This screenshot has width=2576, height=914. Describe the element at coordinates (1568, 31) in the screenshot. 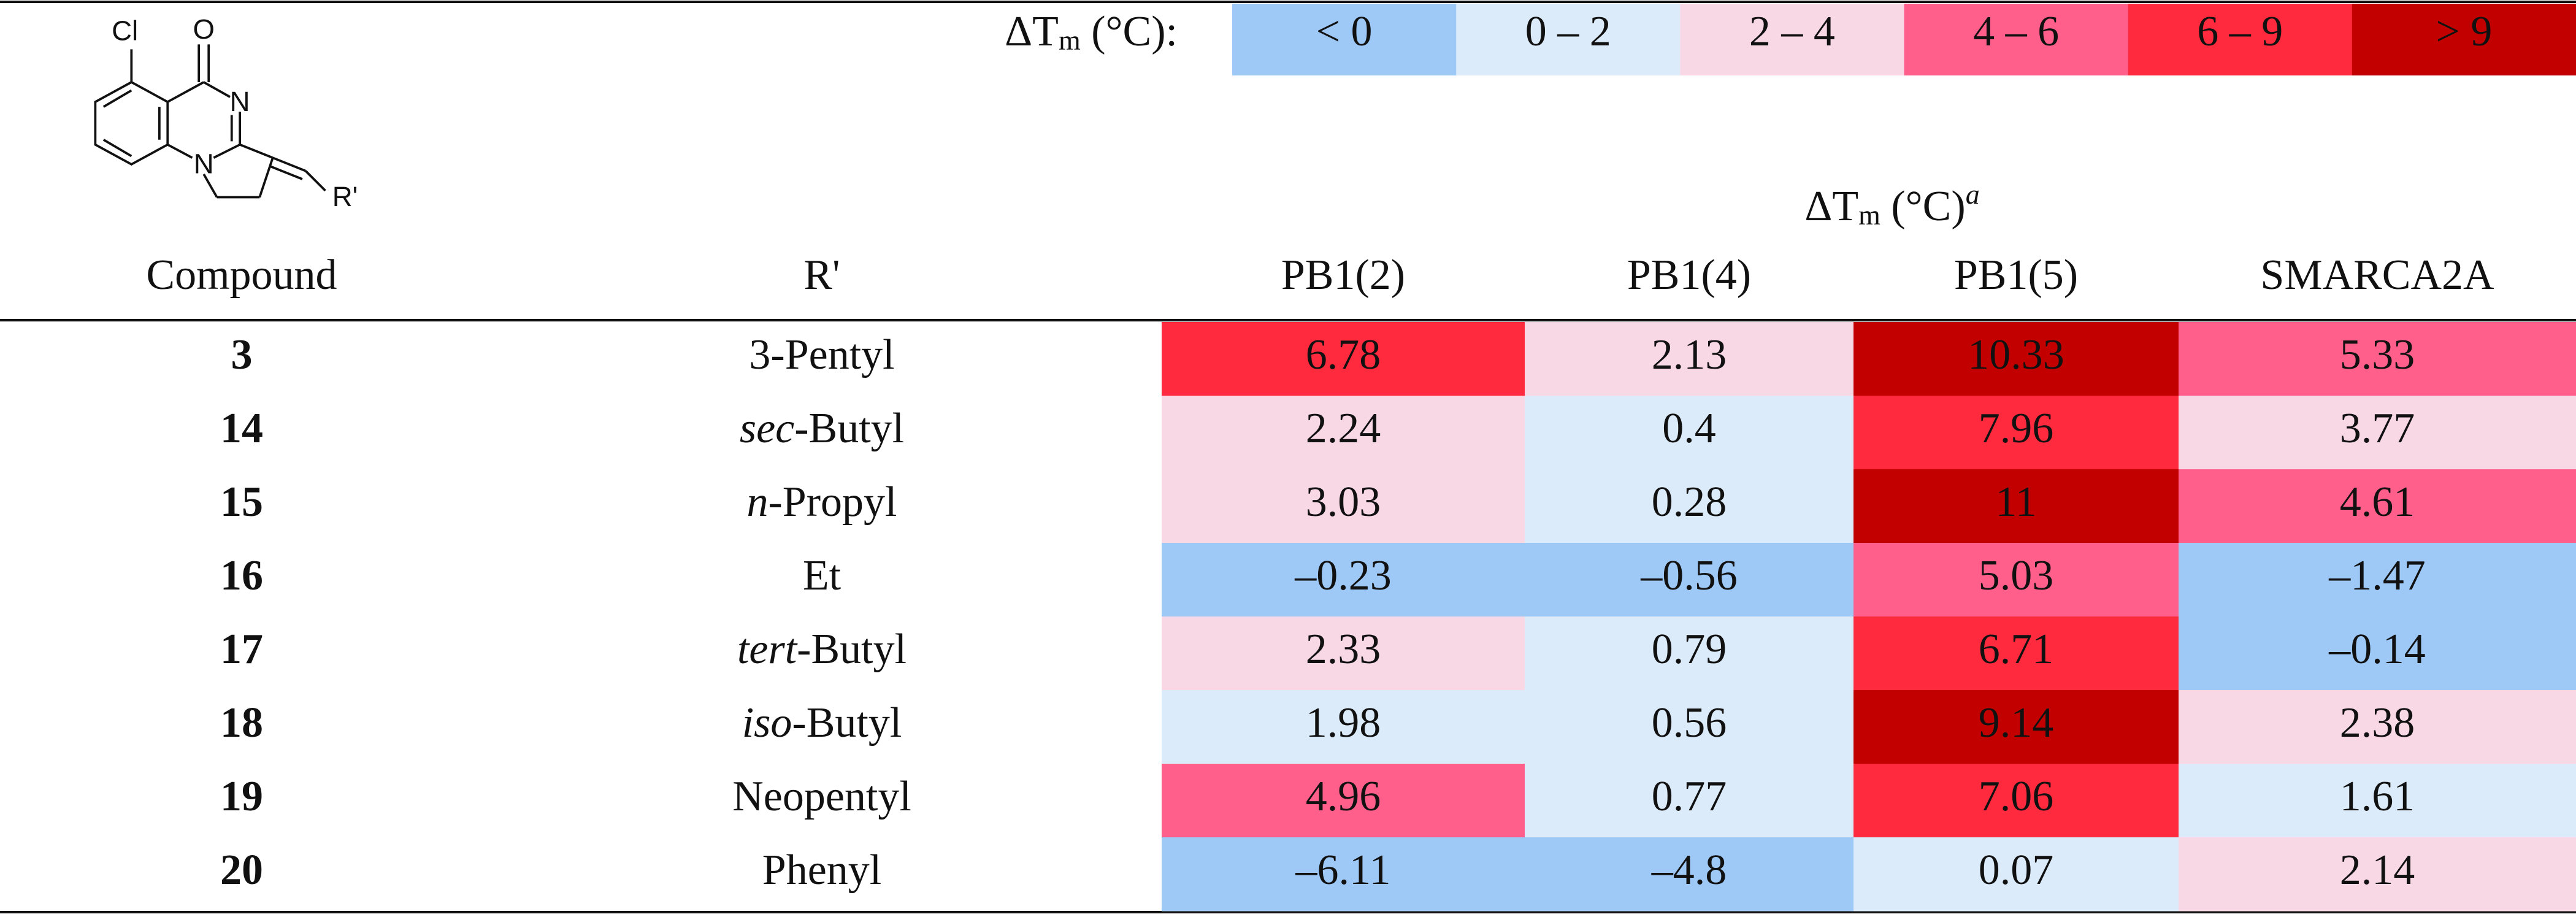

I see `legend-bin-label: 0 – 2` at that location.